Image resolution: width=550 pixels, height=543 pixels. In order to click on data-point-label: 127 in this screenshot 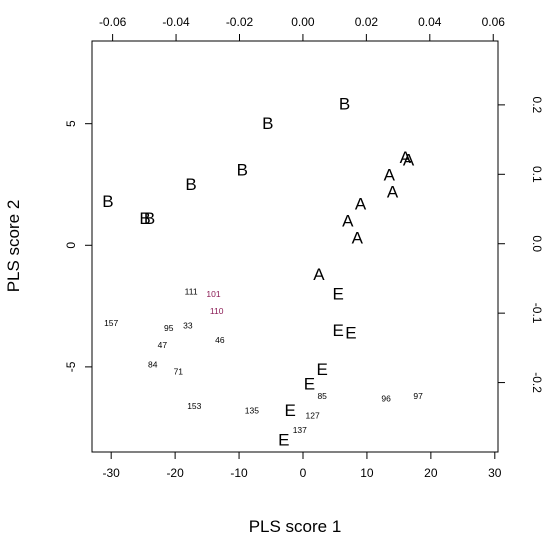, I will do `click(312, 416)`.